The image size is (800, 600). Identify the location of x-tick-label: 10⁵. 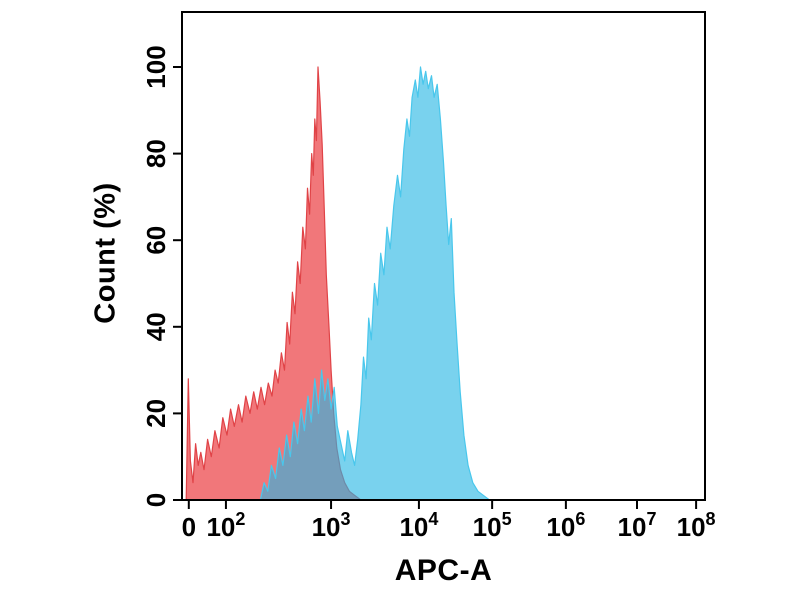
(492, 525).